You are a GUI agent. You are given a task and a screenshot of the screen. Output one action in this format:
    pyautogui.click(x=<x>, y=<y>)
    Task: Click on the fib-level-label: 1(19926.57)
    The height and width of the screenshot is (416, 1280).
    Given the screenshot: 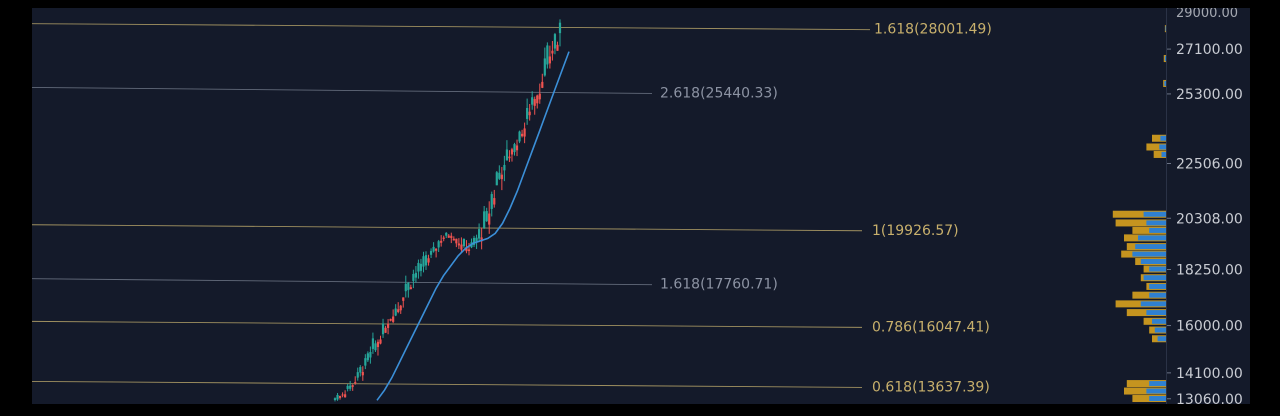 What is the action you would take?
    pyautogui.click(x=915, y=231)
    